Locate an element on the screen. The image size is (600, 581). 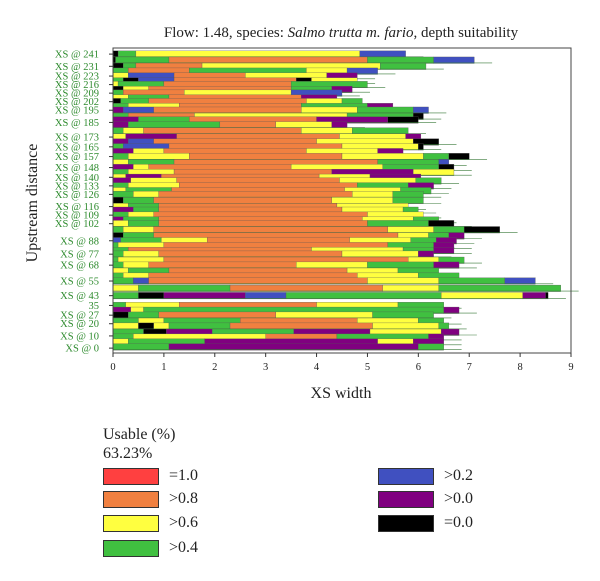
y-tick-label: XS @ 133 is located at coordinates (77, 186).